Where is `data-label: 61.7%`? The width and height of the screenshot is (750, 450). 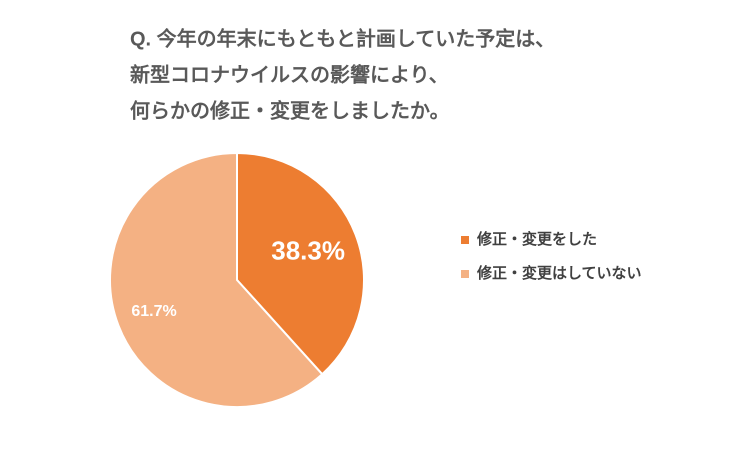 data-label: 61.7% is located at coordinates (153, 311).